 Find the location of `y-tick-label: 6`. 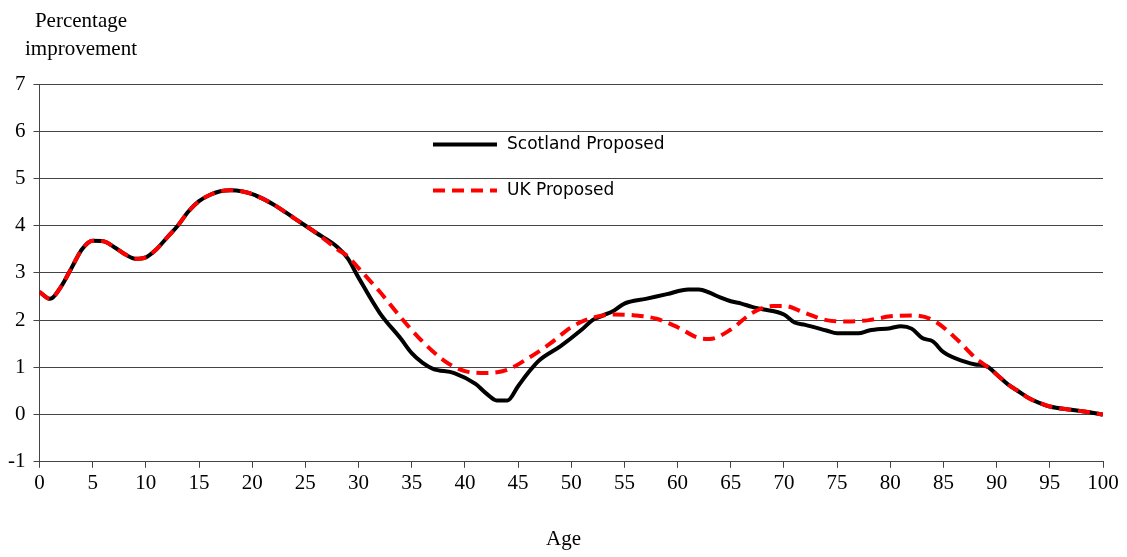

y-tick-label: 6 is located at coordinates (20, 129).